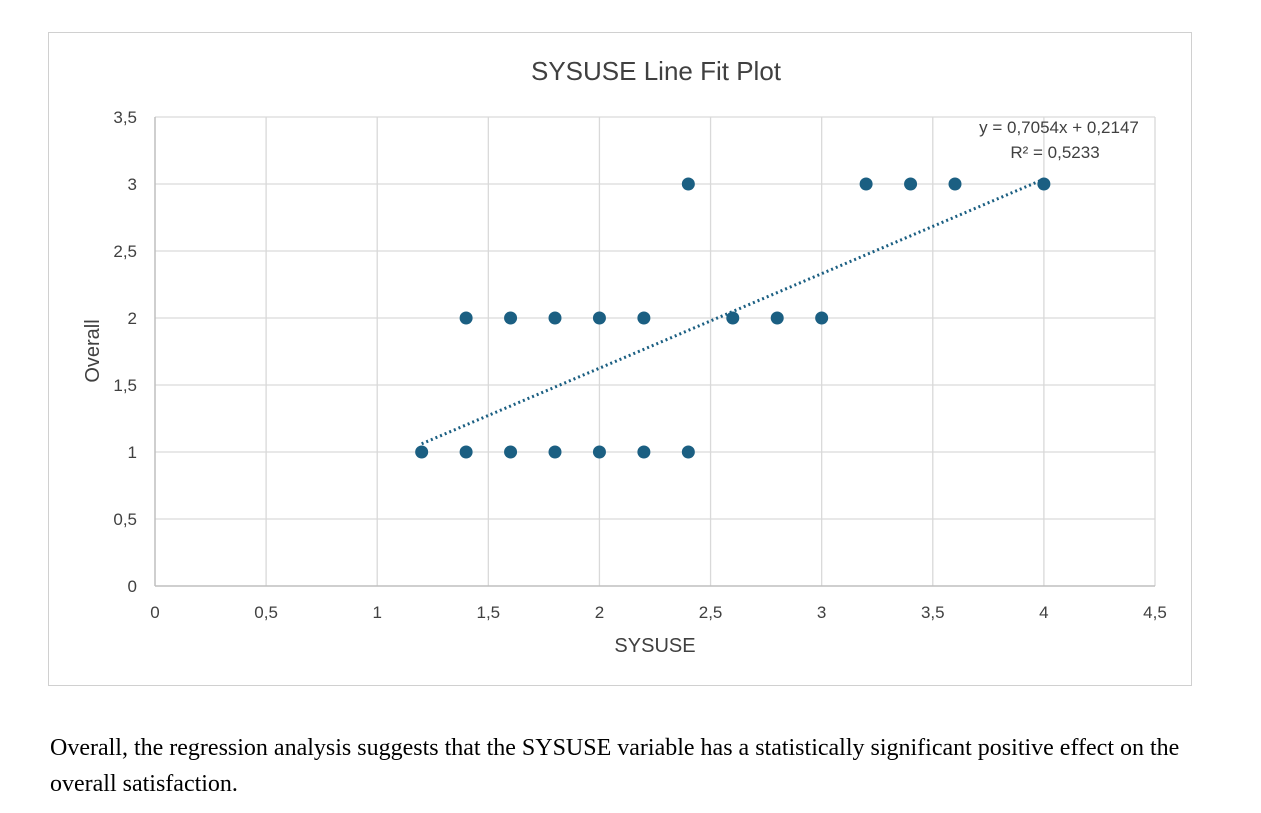 This screenshot has height=813, width=1261. What do you see at coordinates (656, 71) in the screenshot?
I see `chart-title: SYSUSE Line Fit Plot` at bounding box center [656, 71].